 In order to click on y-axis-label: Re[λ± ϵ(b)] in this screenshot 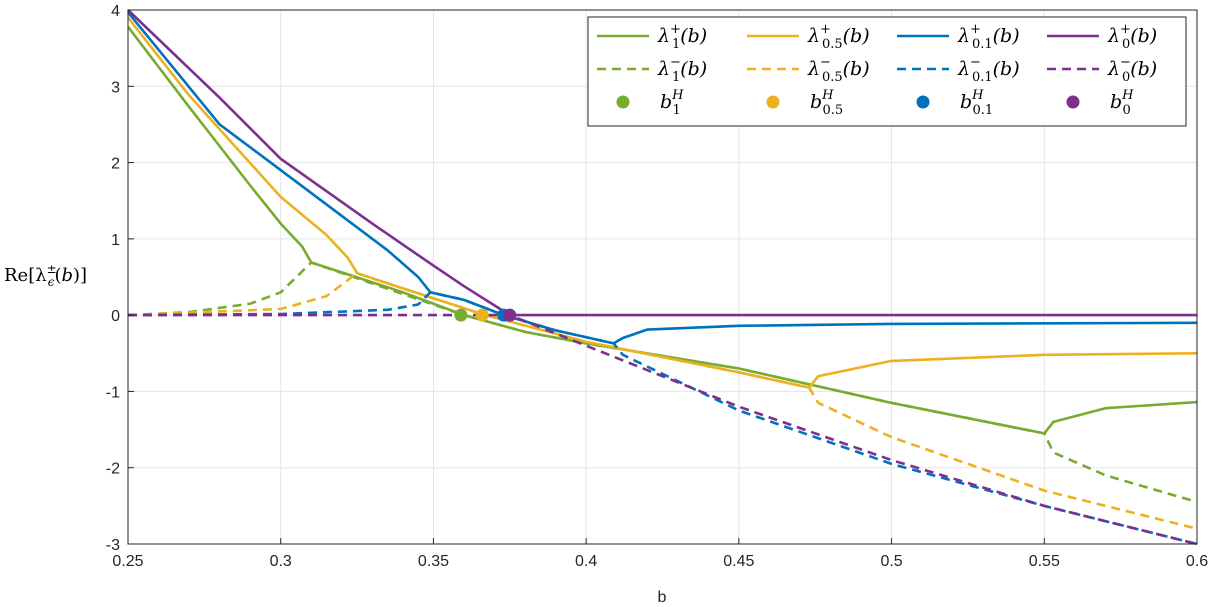, I will do `click(45, 275)`.